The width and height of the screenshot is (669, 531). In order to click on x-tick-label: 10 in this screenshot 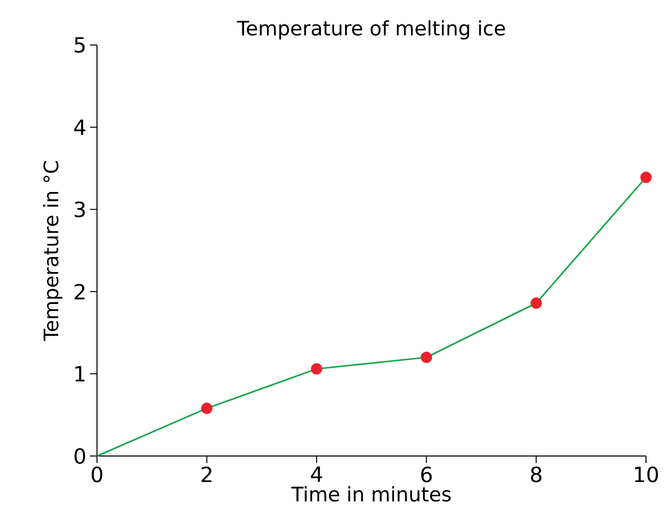, I will do `click(646, 474)`.